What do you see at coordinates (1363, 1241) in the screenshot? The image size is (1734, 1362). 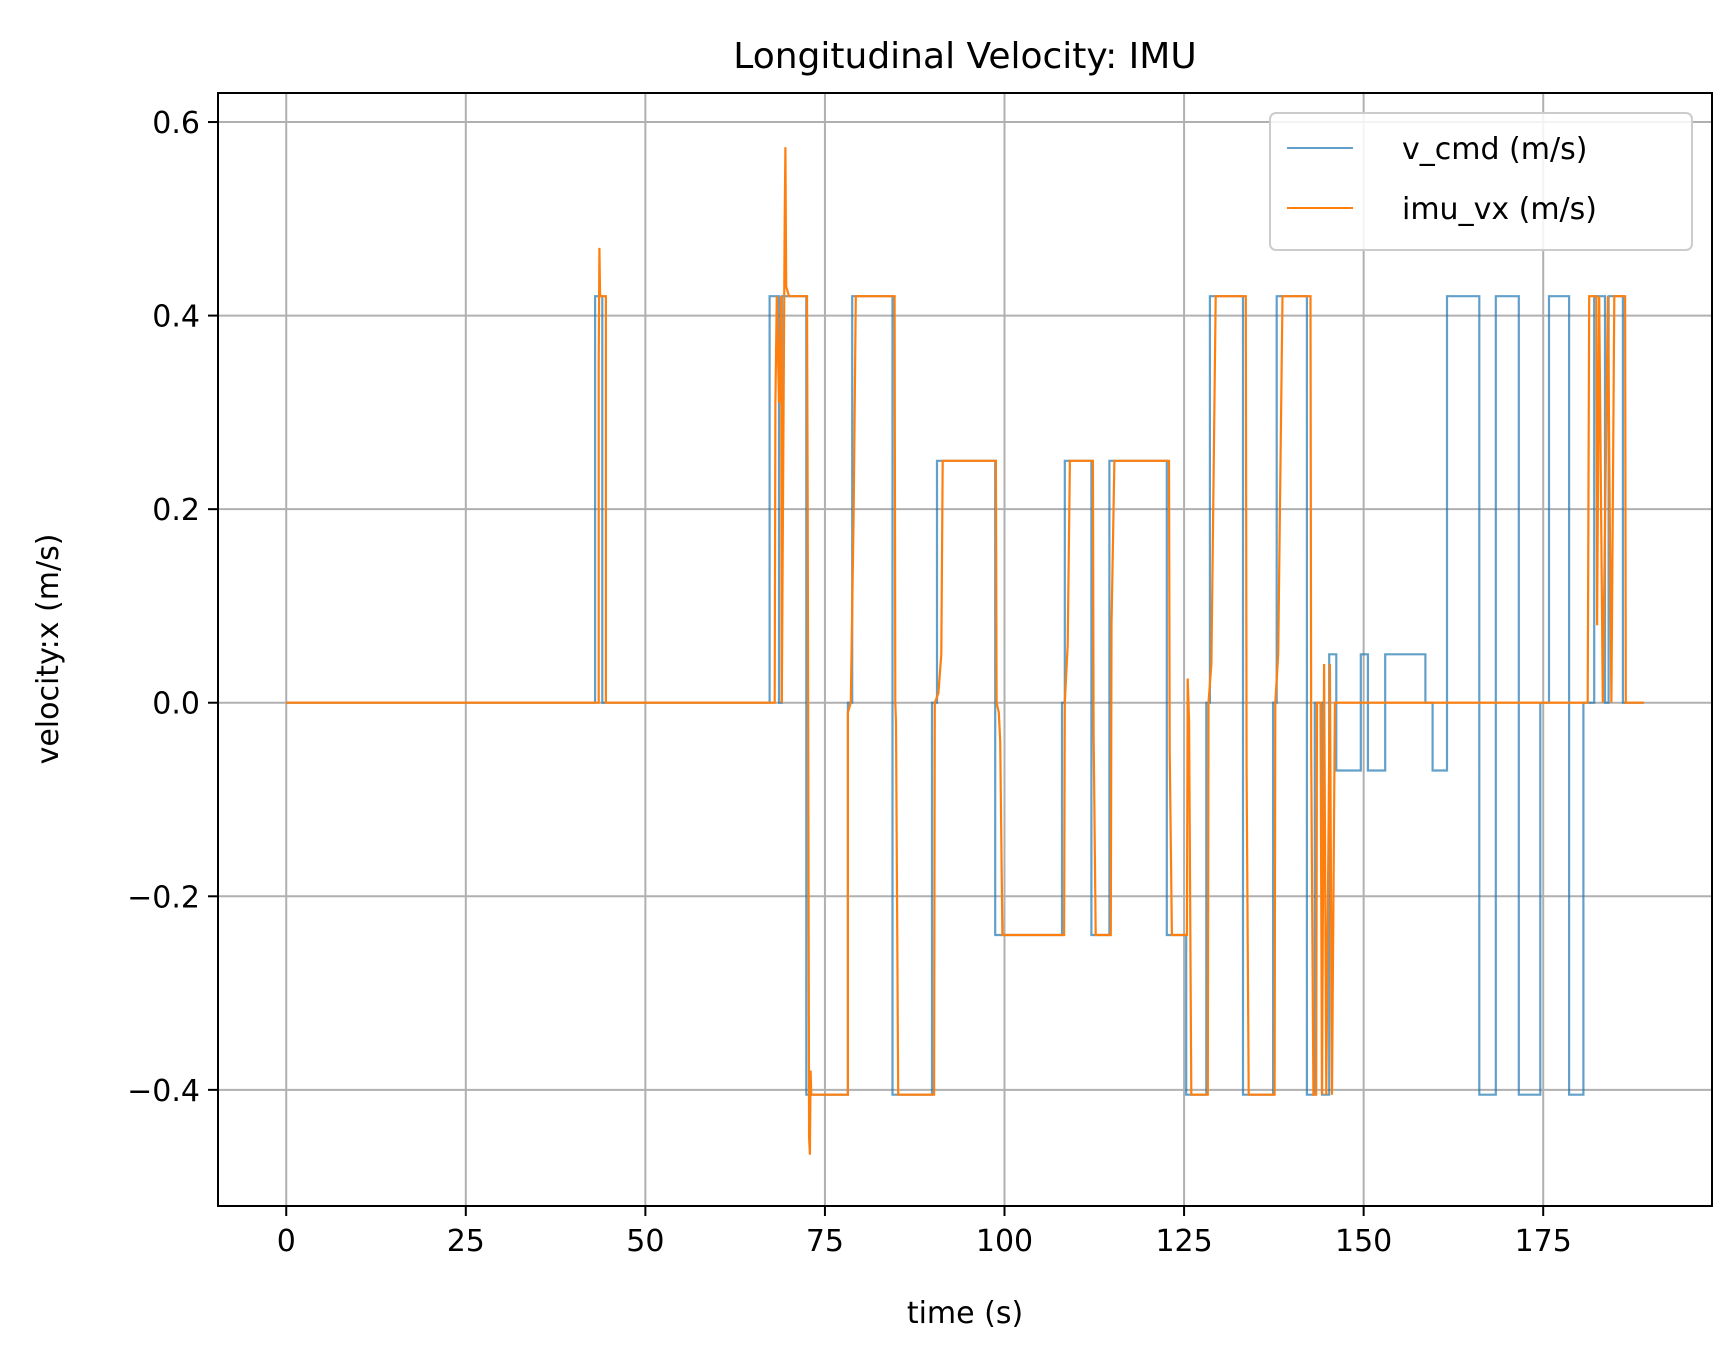 I see `x-tick-label: 150` at bounding box center [1363, 1241].